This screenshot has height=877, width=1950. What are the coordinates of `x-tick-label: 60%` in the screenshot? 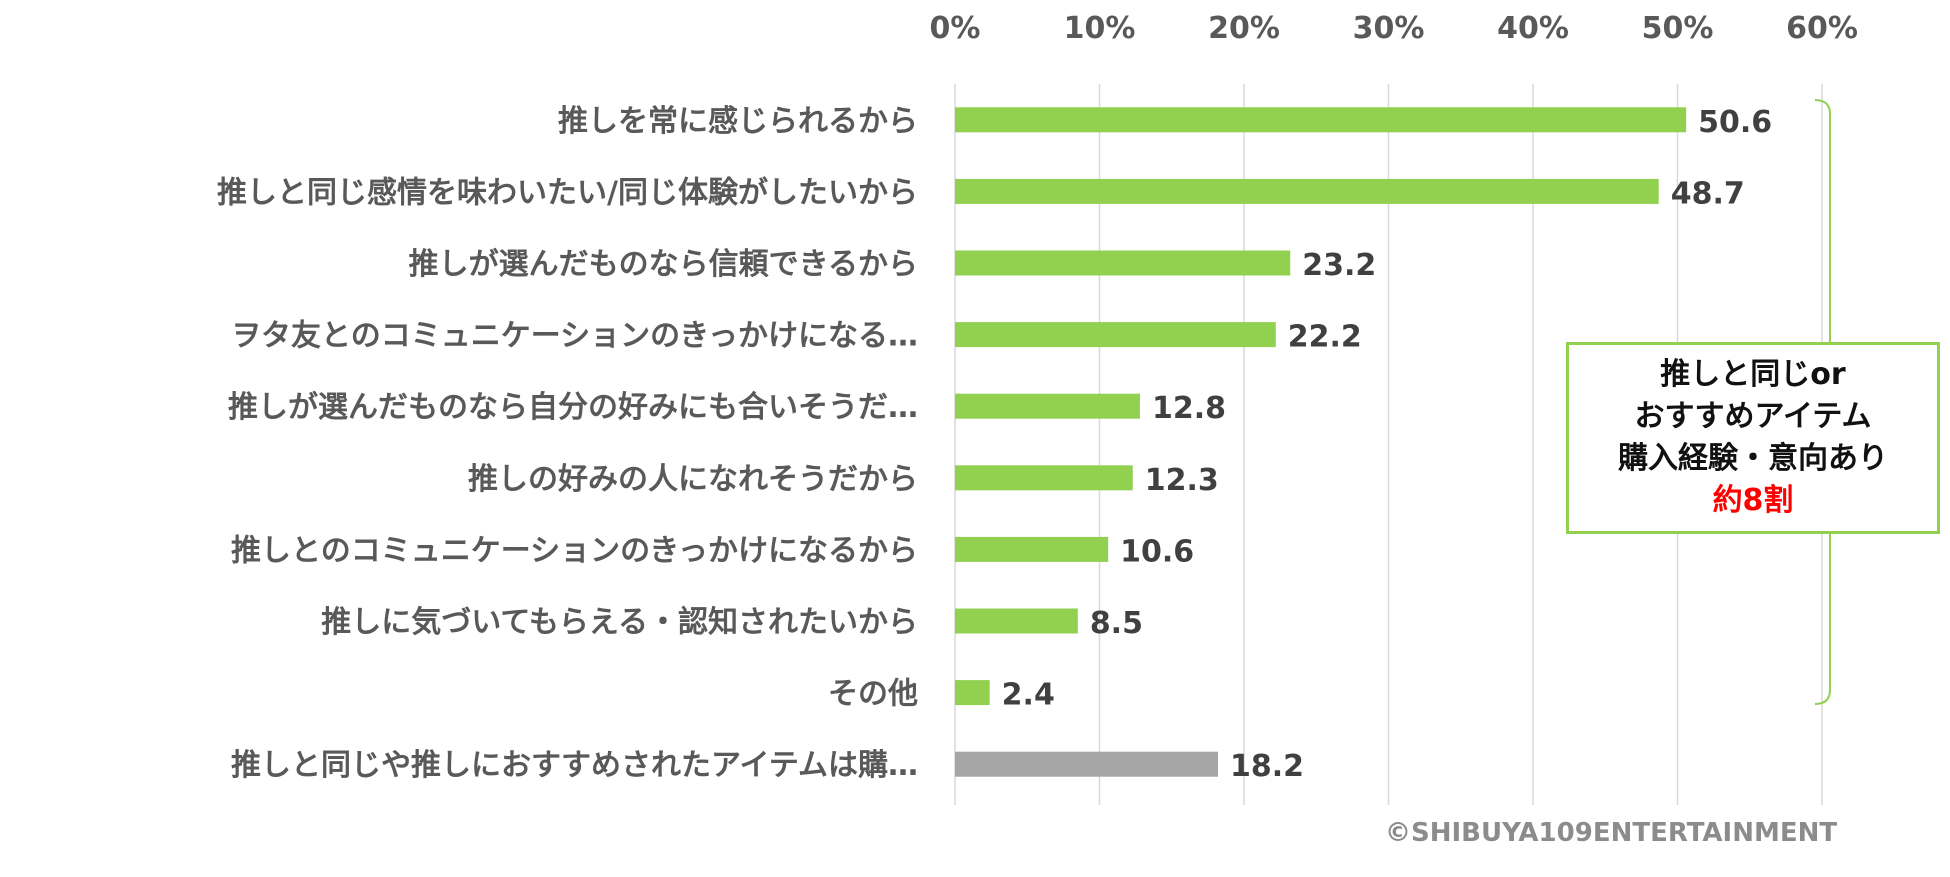 It's located at (1822, 28).